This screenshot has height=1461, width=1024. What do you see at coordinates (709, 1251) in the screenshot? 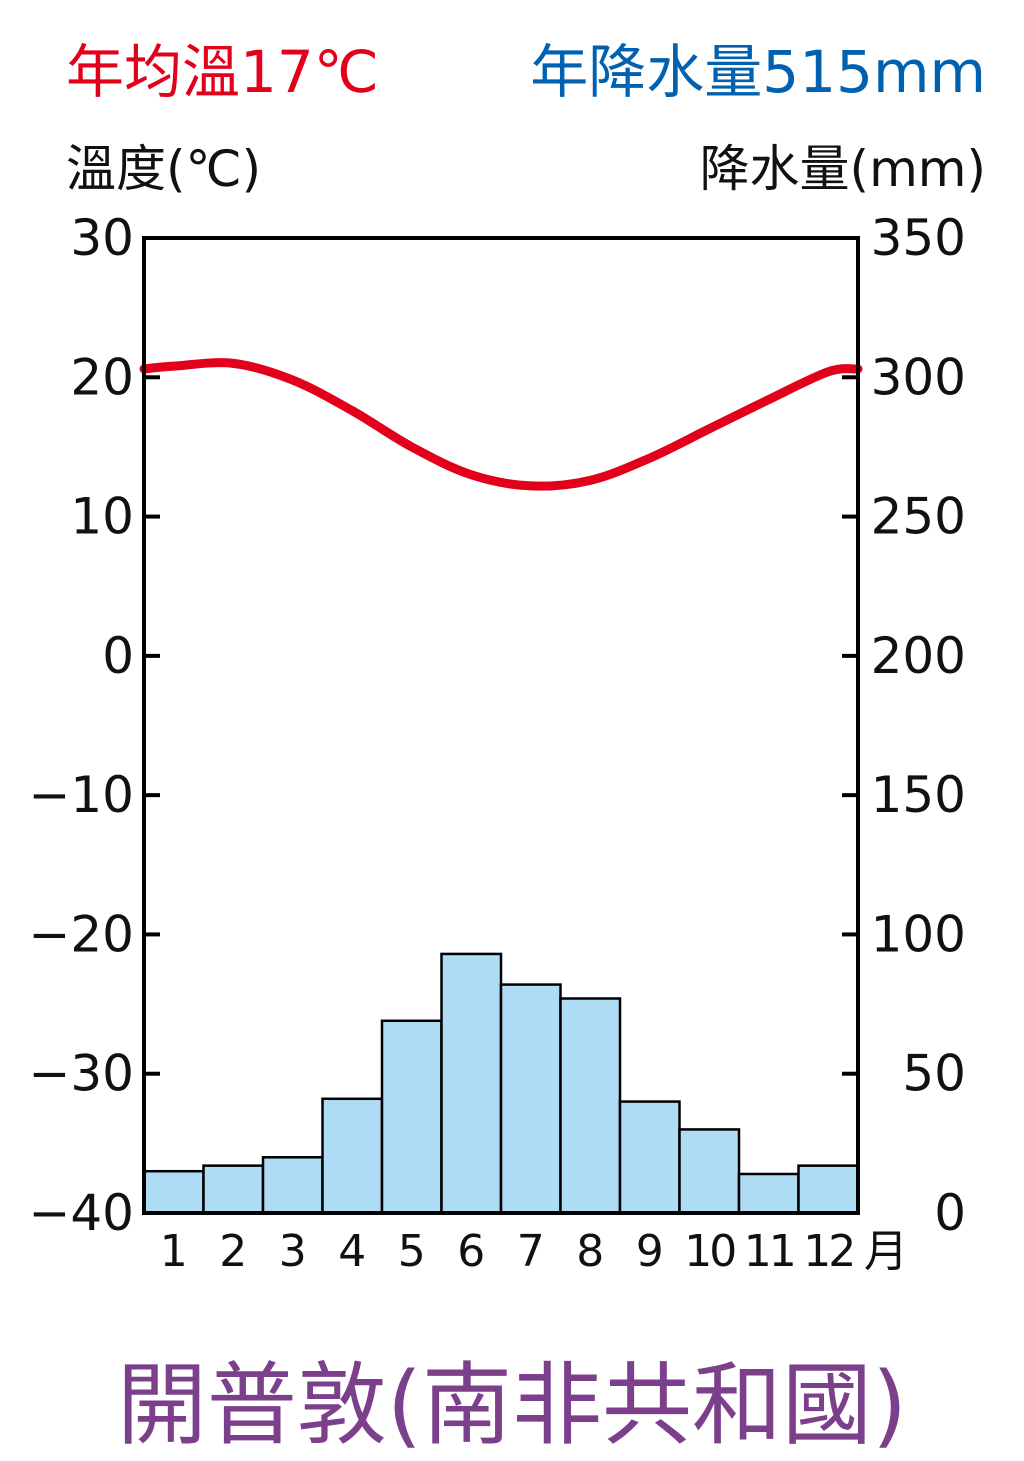
I see `month-label: 10` at bounding box center [709, 1251].